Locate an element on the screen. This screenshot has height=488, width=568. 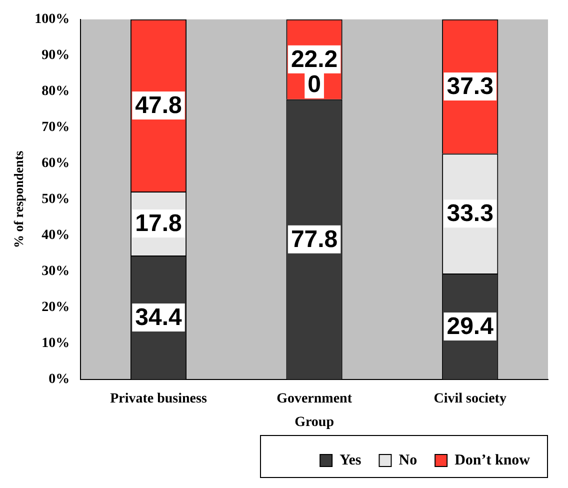
x-tick-label: Civil society is located at coordinates (470, 398).